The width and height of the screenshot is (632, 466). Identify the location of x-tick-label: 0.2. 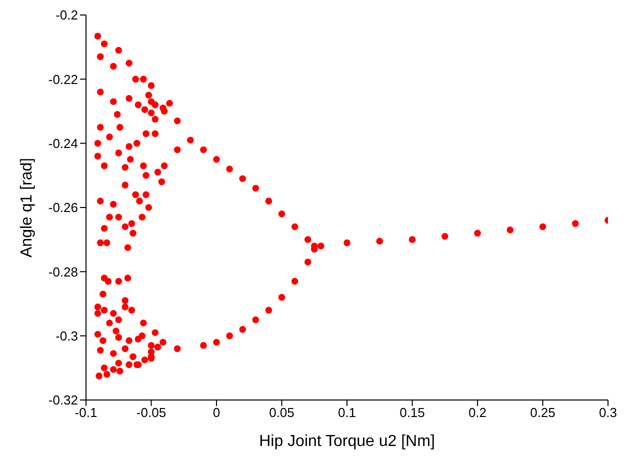
(477, 412).